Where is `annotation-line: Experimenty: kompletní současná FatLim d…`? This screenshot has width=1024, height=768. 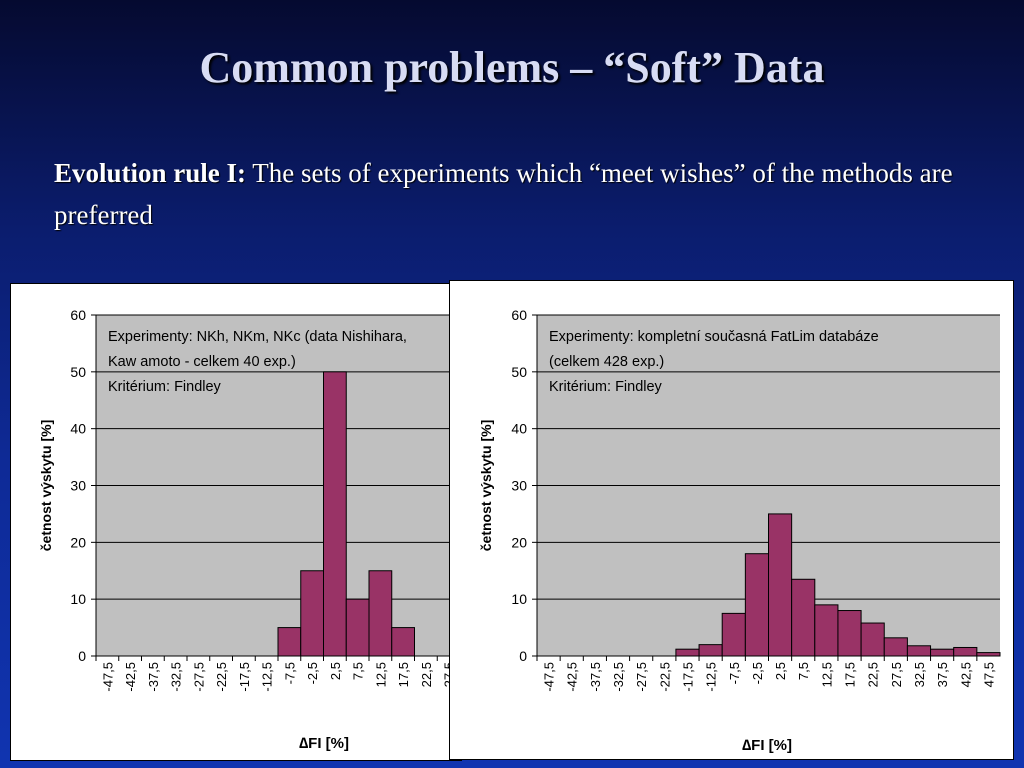
annotation-line: Experimenty: kompletní současná FatLim d… is located at coordinates (714, 337).